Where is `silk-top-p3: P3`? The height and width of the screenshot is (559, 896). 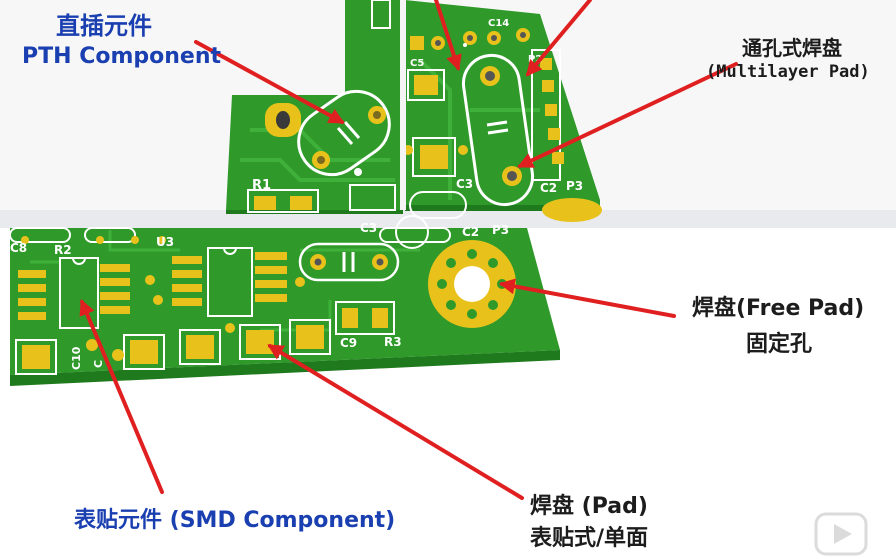
silk-top-p3: P3 is located at coordinates (574, 186).